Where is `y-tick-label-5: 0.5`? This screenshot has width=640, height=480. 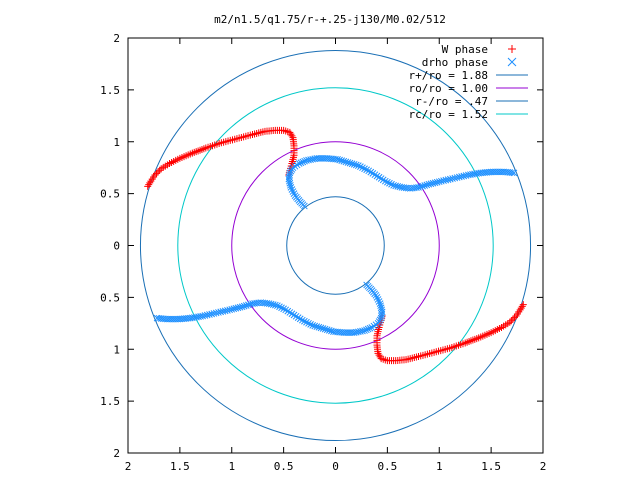 y-tick-label-5: 0.5 is located at coordinates (110, 297).